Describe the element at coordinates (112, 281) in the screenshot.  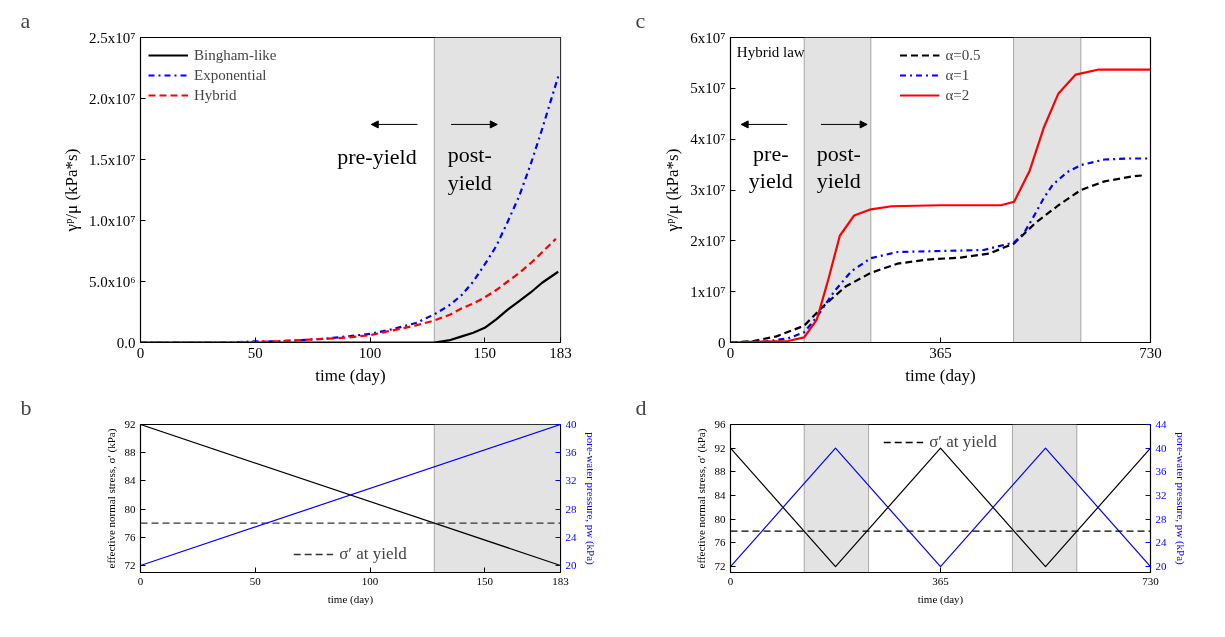
I see `y-tick-label: 5.0x10⁶` at that location.